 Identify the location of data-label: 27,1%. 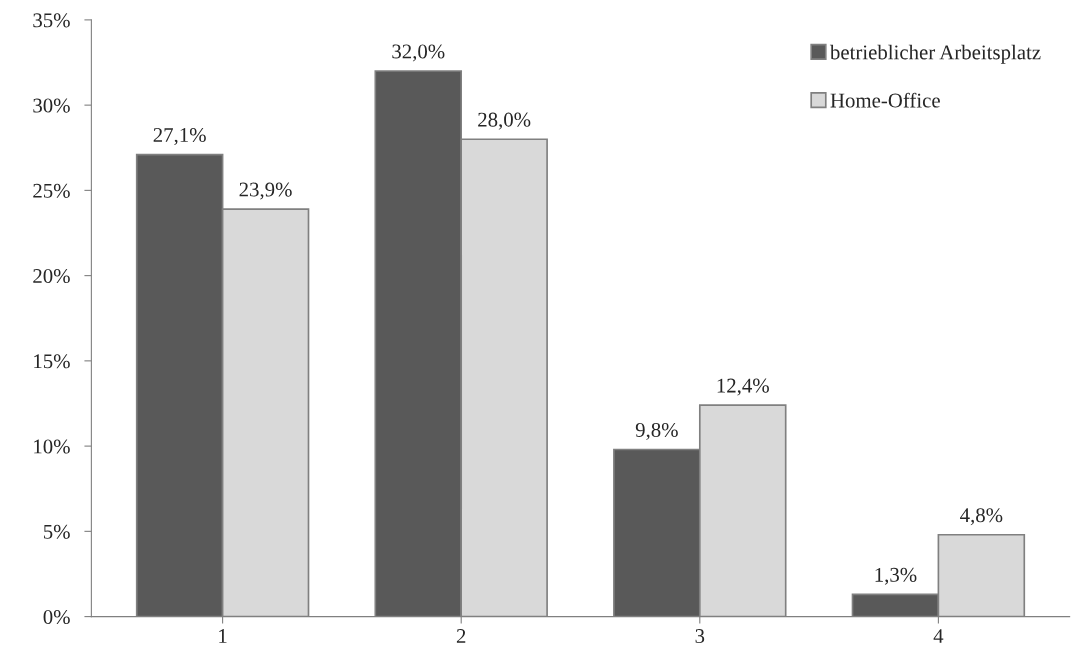
(179, 136).